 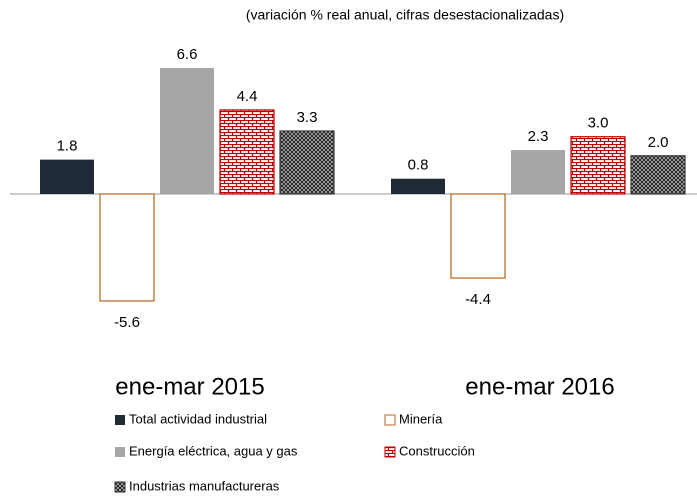 What do you see at coordinates (247, 96) in the screenshot?
I see `data-label: 4.4` at bounding box center [247, 96].